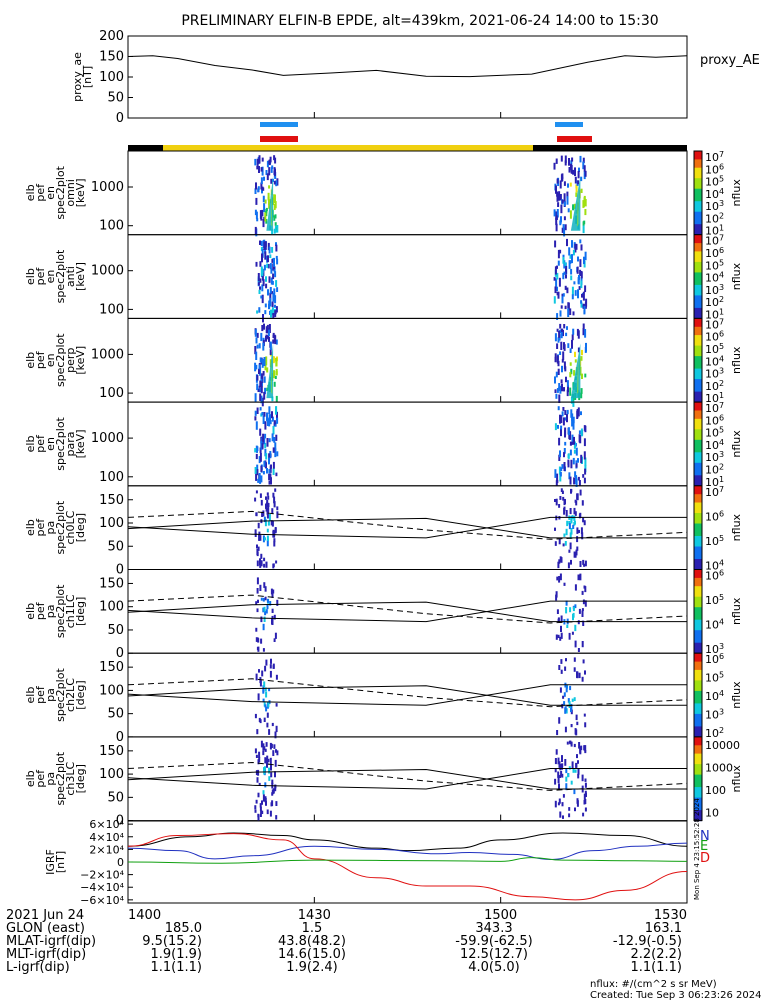 Image resolution: width=775 pixels, height=1000 pixels. Describe the element at coordinates (730, 60) in the screenshot. I see `proxy-ae-legend: proxy_AE` at that location.